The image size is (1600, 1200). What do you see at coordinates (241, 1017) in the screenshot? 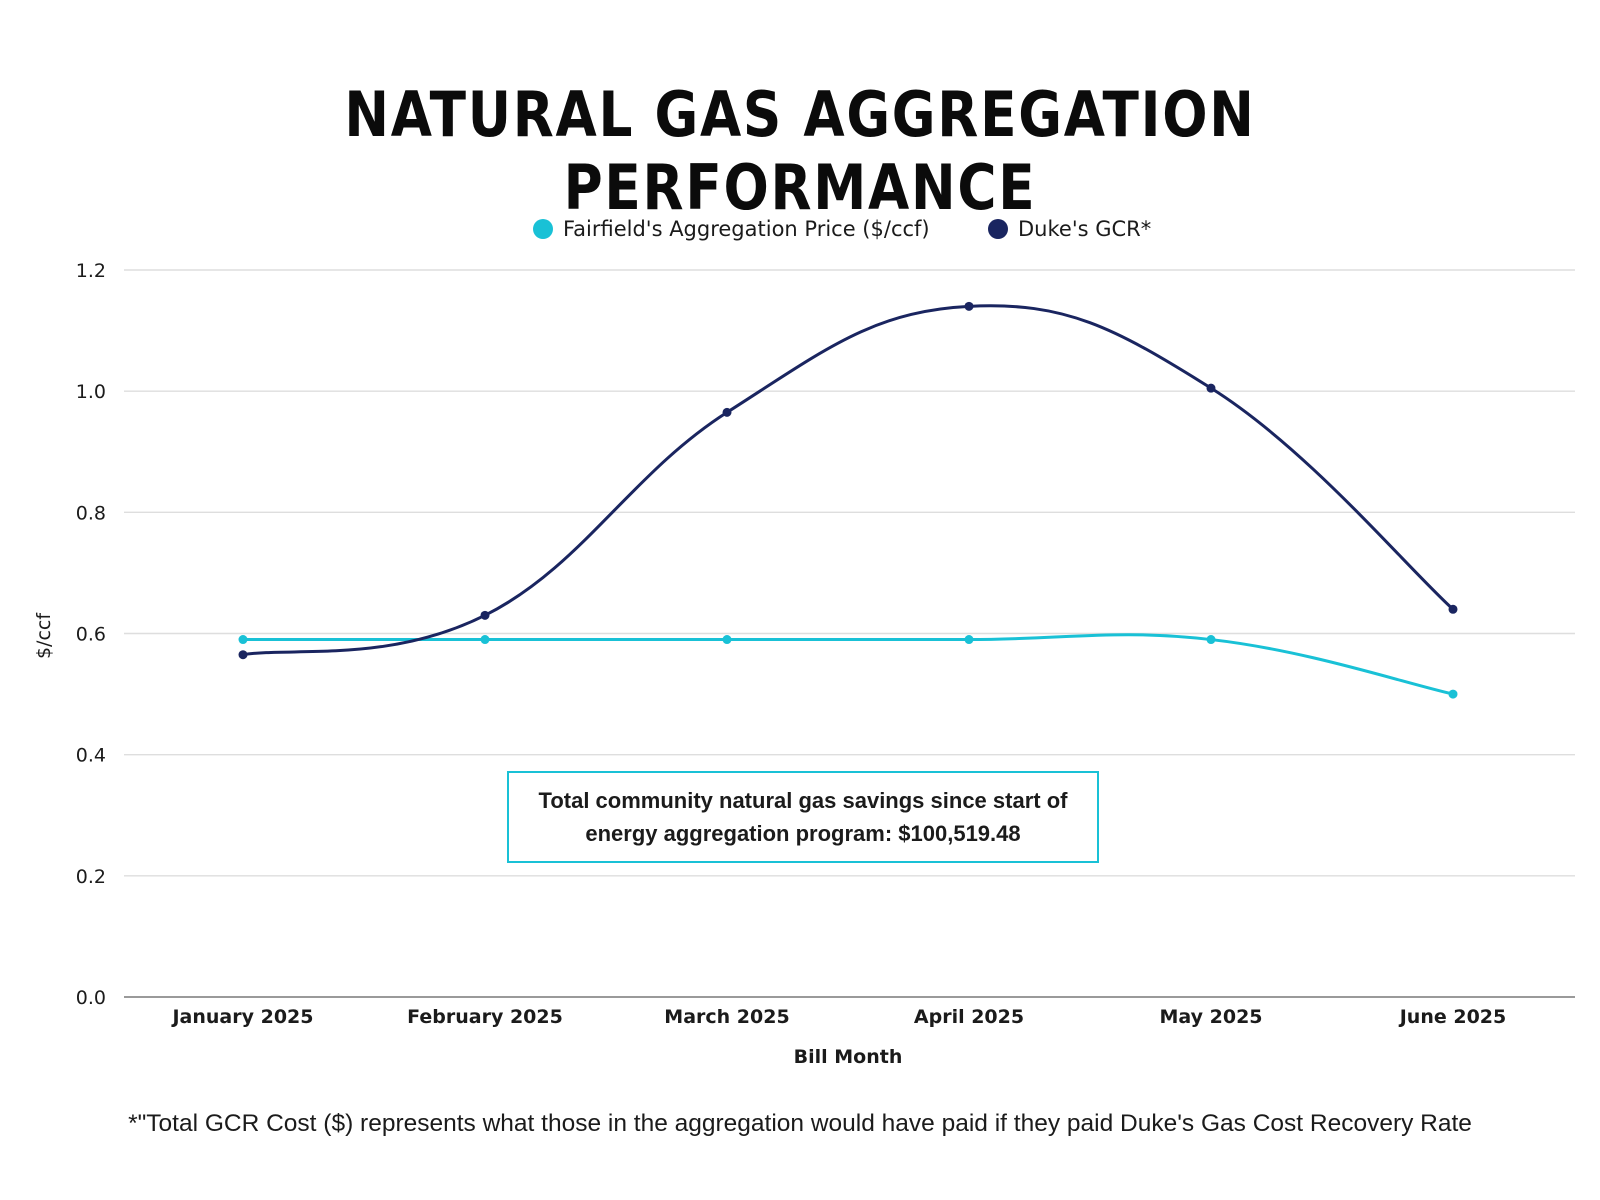
I see `x-tick-label: January 2025` at bounding box center [241, 1017].